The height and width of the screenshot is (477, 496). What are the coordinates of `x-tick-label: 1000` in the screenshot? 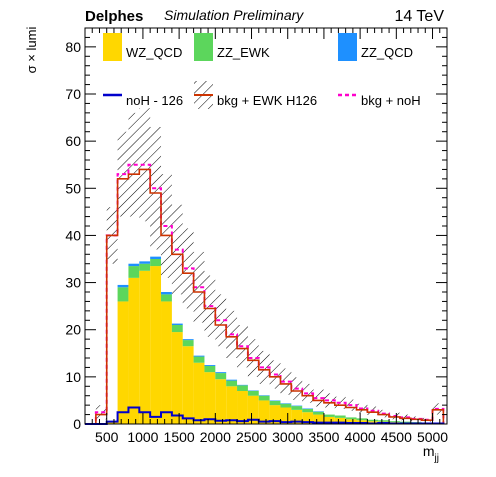 It's located at (142, 437).